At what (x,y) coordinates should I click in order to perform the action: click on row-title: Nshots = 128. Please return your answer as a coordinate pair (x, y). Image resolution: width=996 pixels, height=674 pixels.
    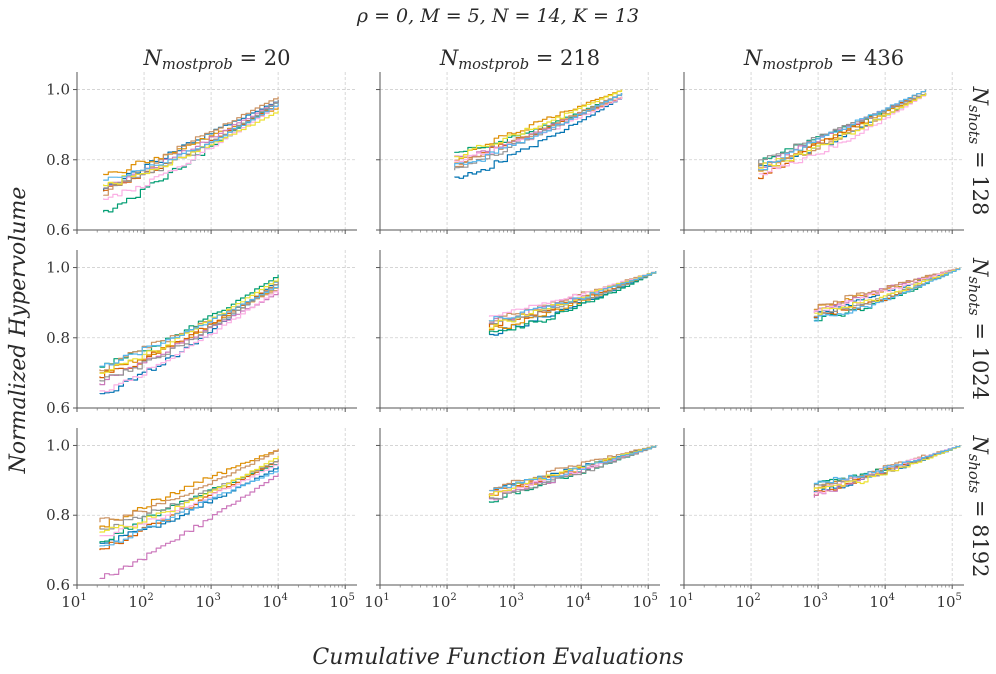
    Looking at the image, I should click on (978, 151).